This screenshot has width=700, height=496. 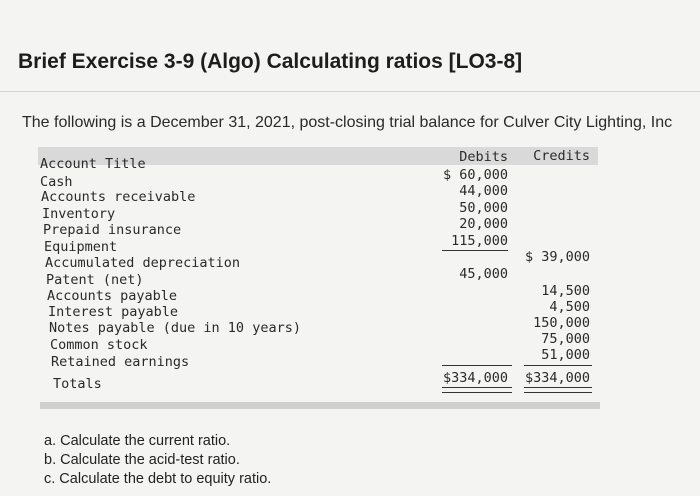 What do you see at coordinates (565, 339) in the screenshot?
I see `row-credit: 75,000` at bounding box center [565, 339].